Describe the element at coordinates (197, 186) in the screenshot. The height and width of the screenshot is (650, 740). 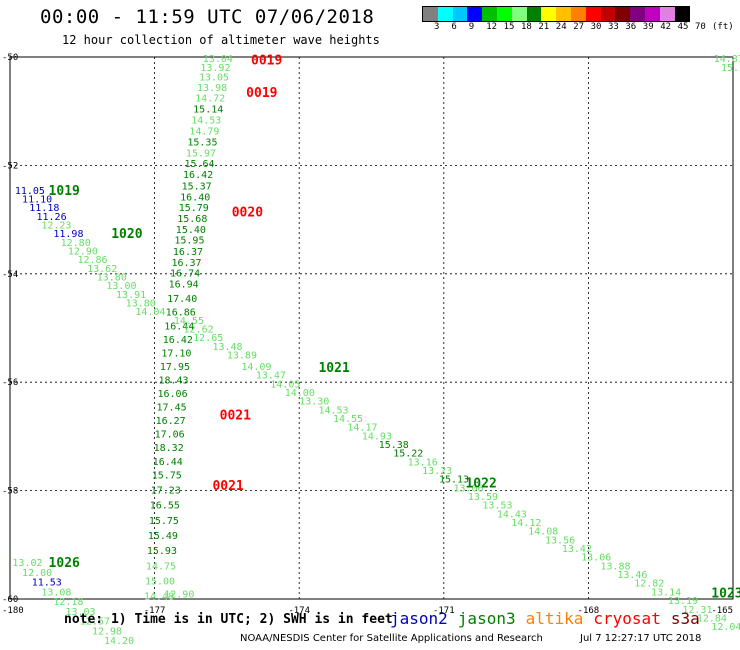
I see `wave-height-value: 15.37` at that location.